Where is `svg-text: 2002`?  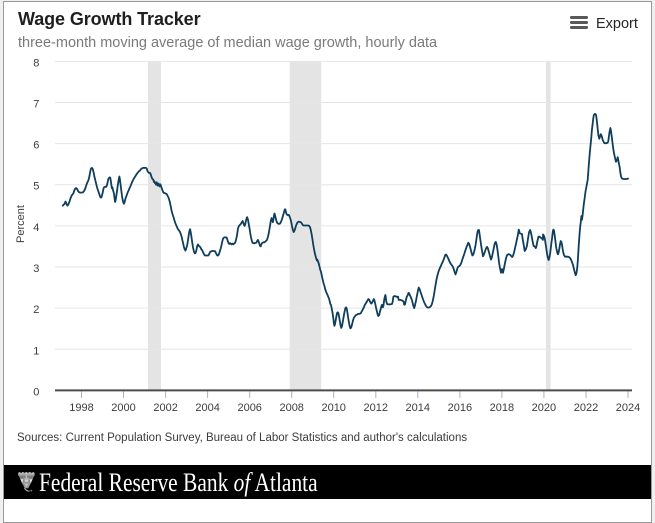
svg-text: 2002 is located at coordinates (165, 408).